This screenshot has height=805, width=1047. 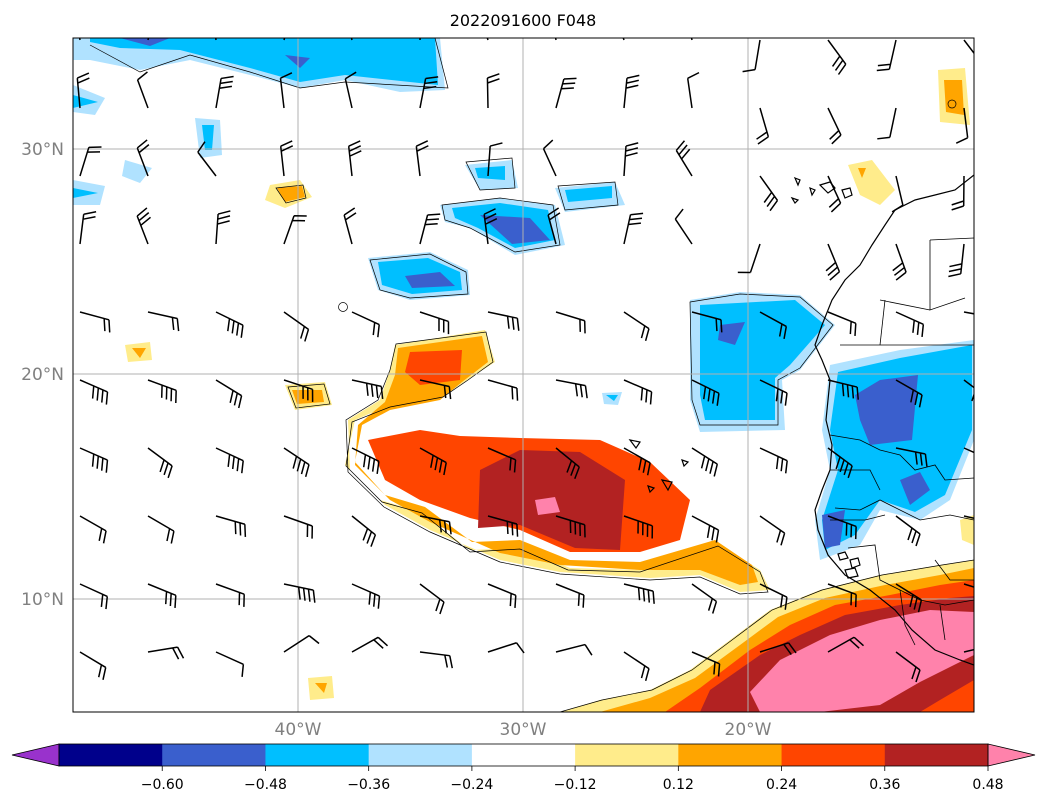 I want to click on contour-small-circle, so click(x=343, y=307).